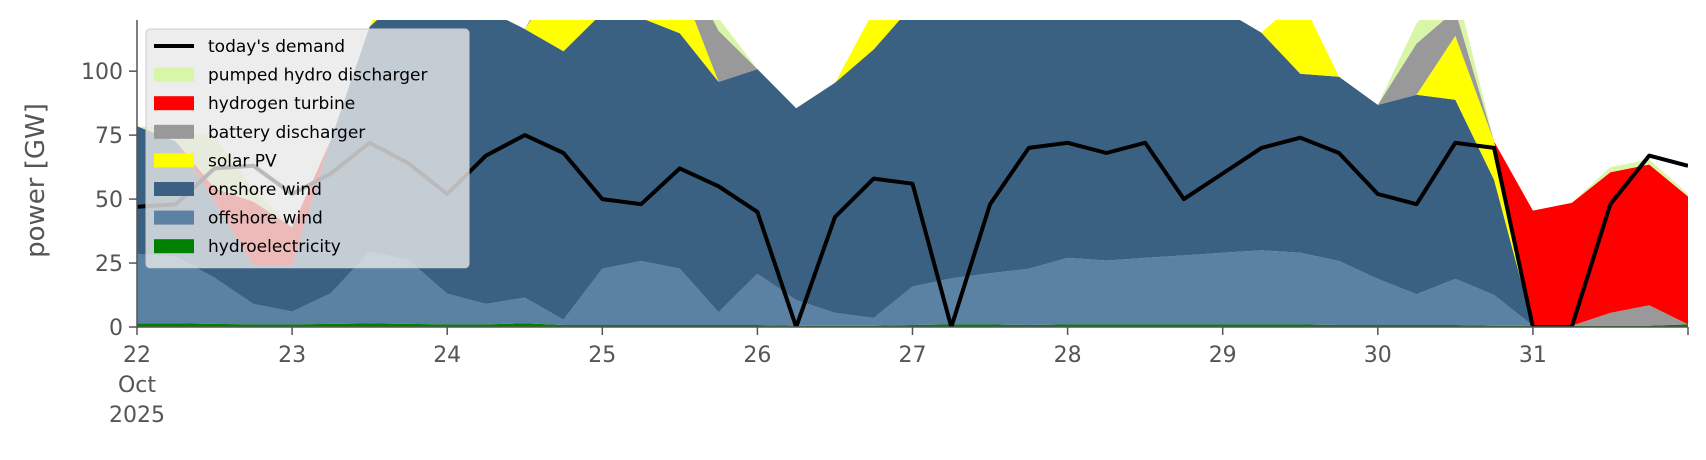 The width and height of the screenshot is (1706, 460). What do you see at coordinates (174, 217) in the screenshot?
I see `legend-swatch-offshore-wind` at bounding box center [174, 217].